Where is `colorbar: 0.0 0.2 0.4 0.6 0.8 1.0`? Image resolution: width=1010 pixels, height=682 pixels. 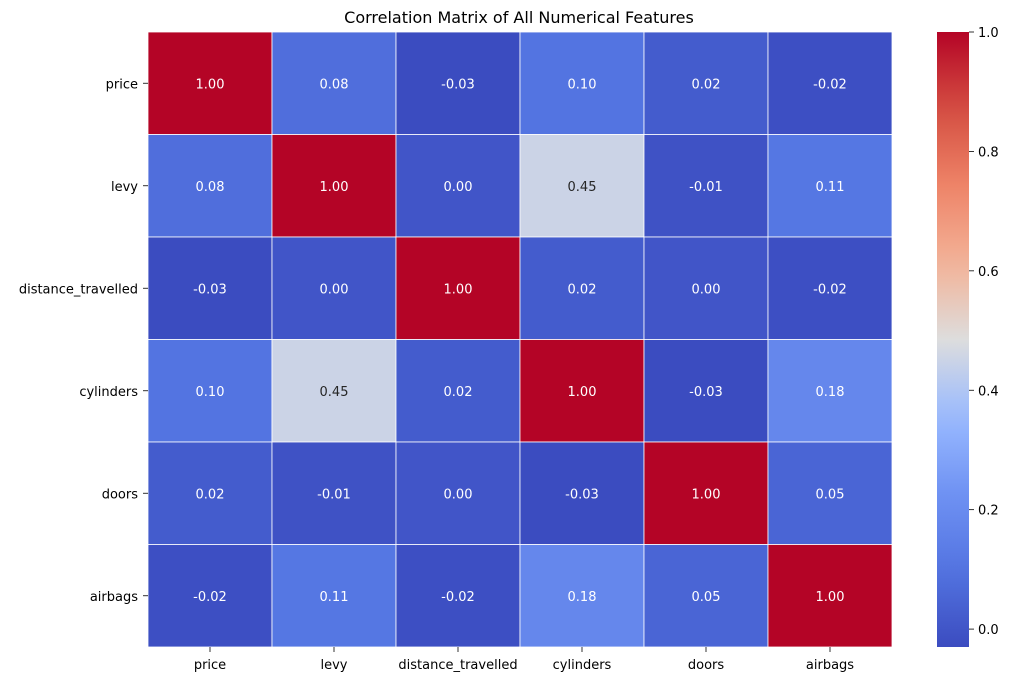
colorbar: 0.0 0.2 0.4 0.6 0.8 1.0 is located at coordinates (968, 336).